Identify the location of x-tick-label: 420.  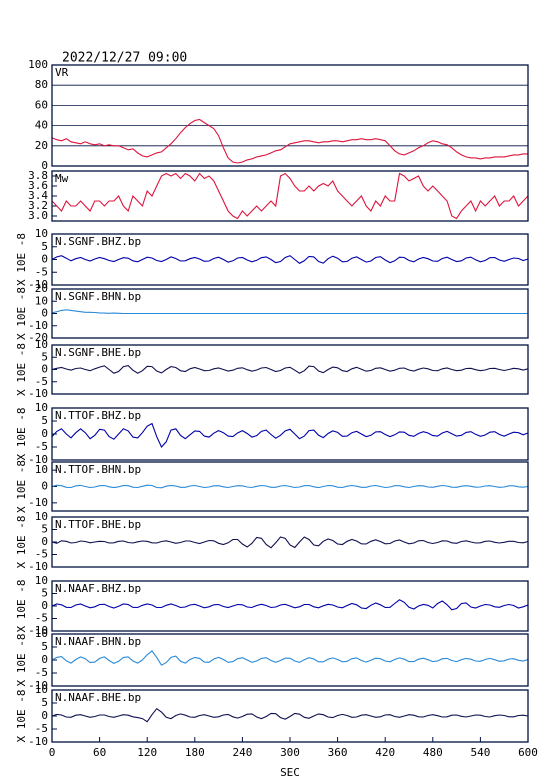
(385, 752).